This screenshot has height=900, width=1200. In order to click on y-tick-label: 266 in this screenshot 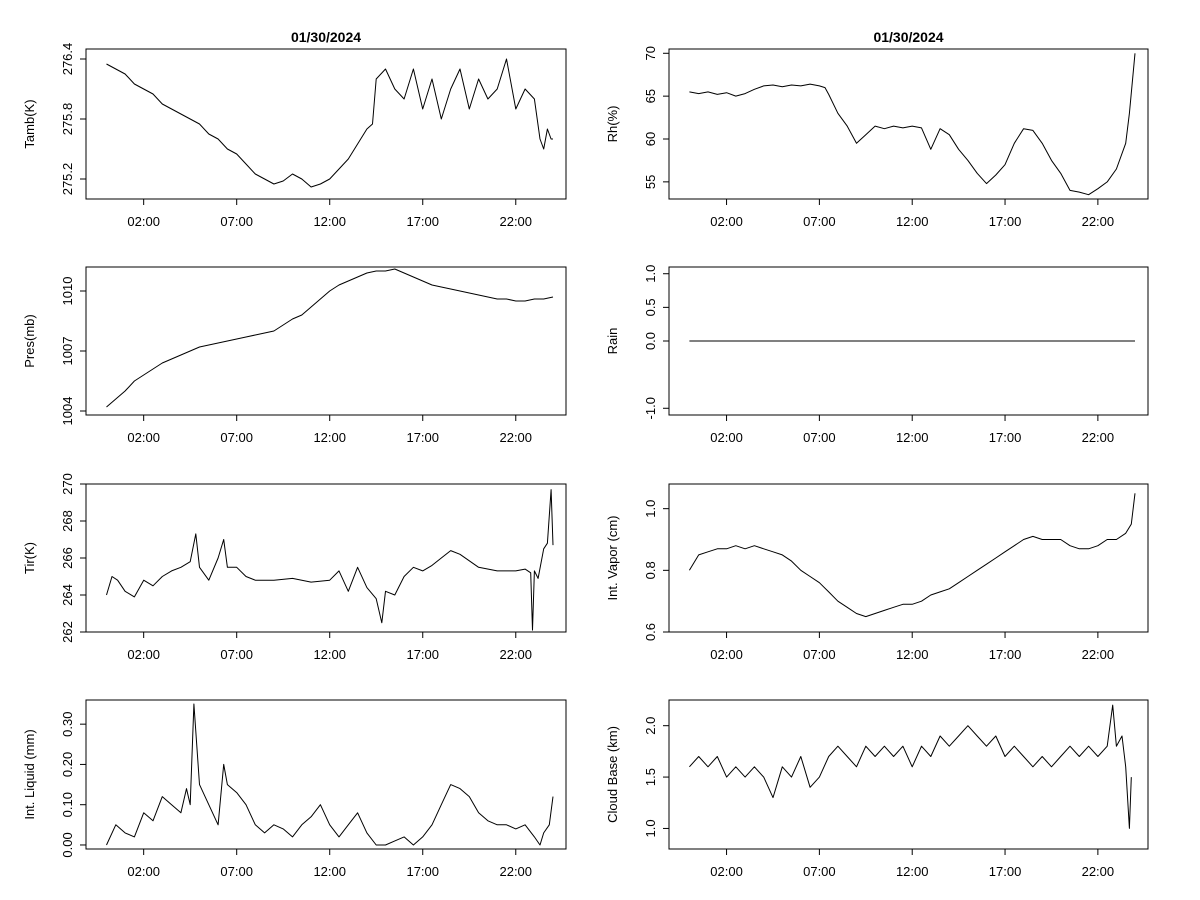, I will do `click(67, 558)`.